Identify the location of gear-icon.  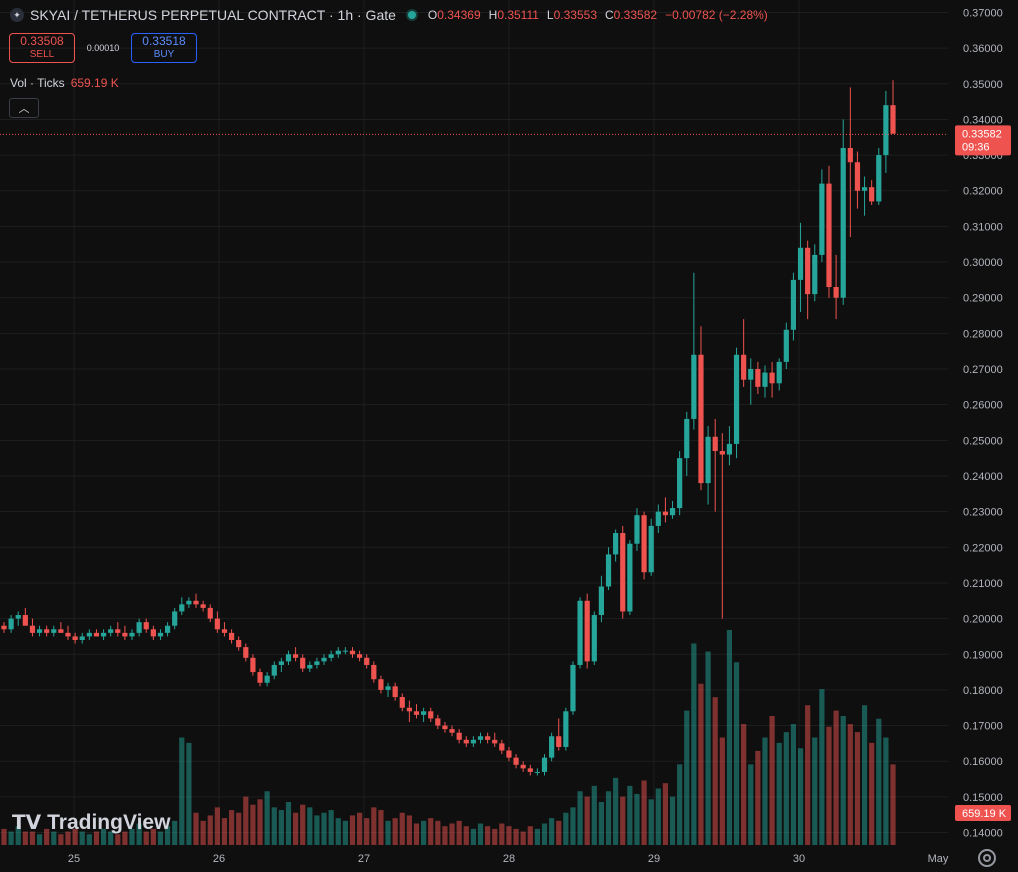
(987, 858).